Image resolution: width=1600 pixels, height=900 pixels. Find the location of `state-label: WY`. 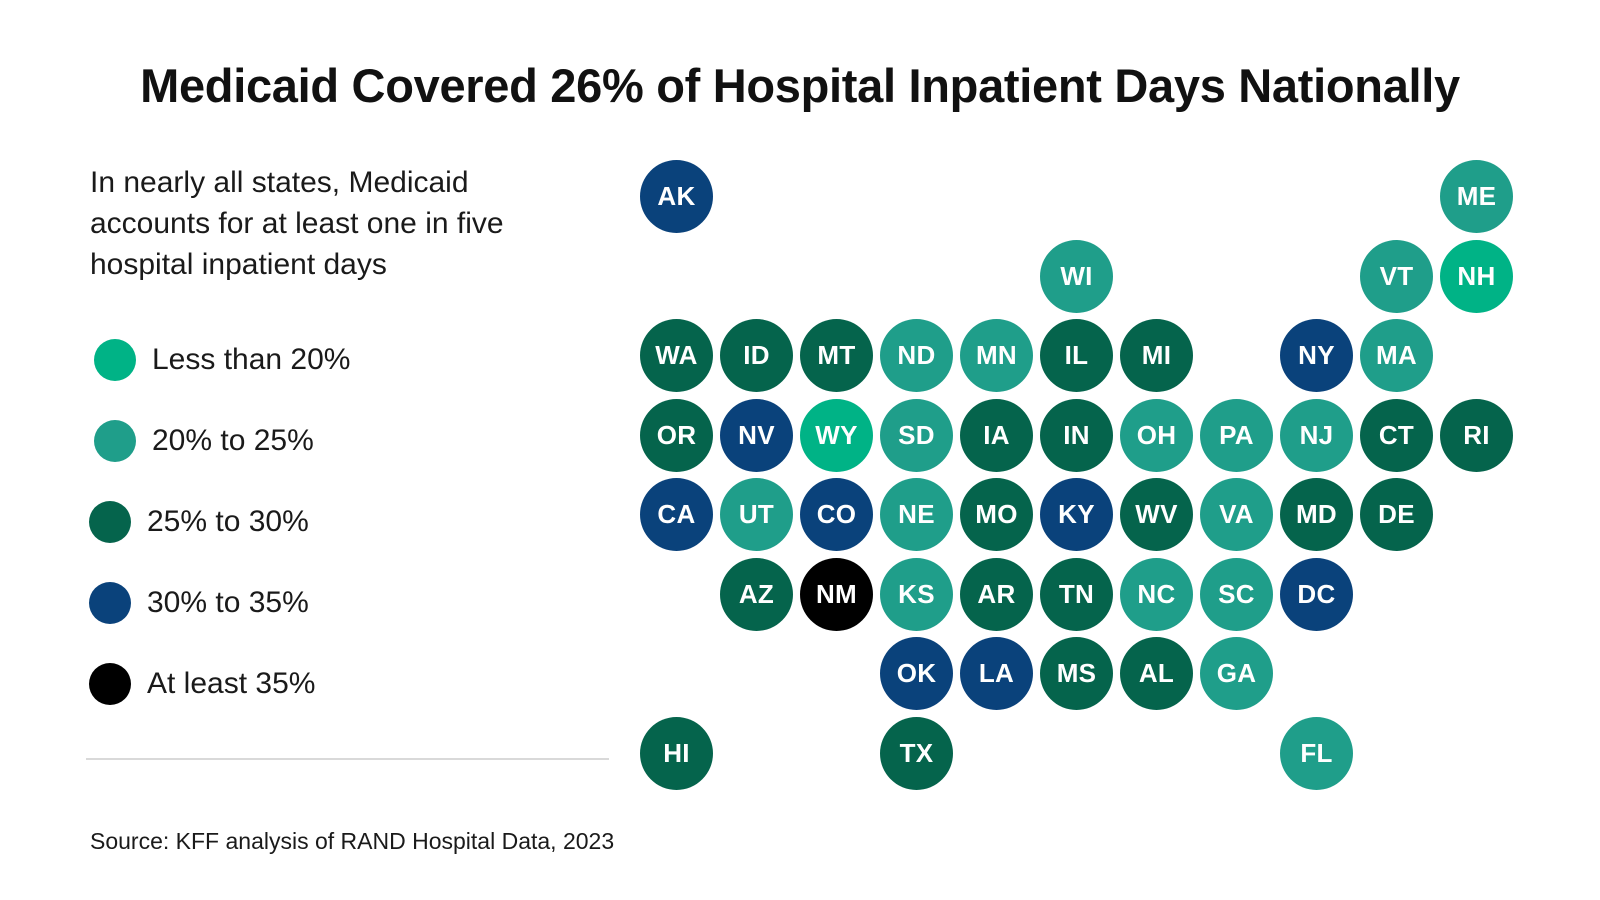

state-label: WY is located at coordinates (836, 434).